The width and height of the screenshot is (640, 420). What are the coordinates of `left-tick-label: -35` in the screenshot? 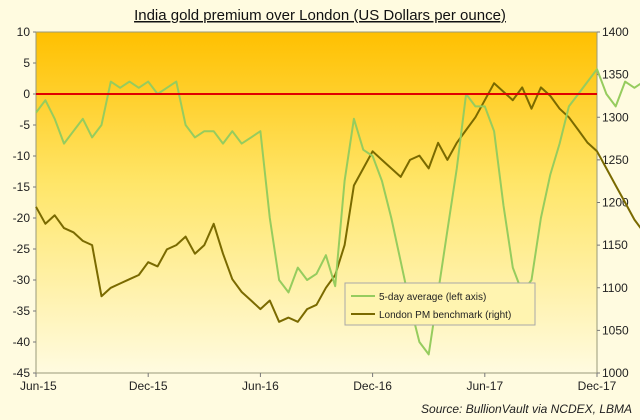 It's located at (22, 311).